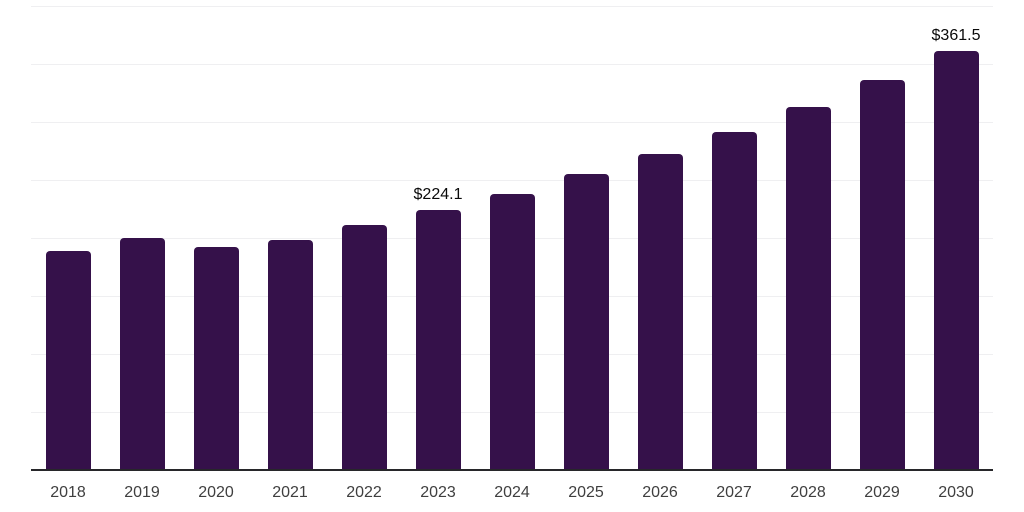 This screenshot has width=1024, height=512. What do you see at coordinates (734, 301) in the screenshot?
I see `bar-2027` at bounding box center [734, 301].